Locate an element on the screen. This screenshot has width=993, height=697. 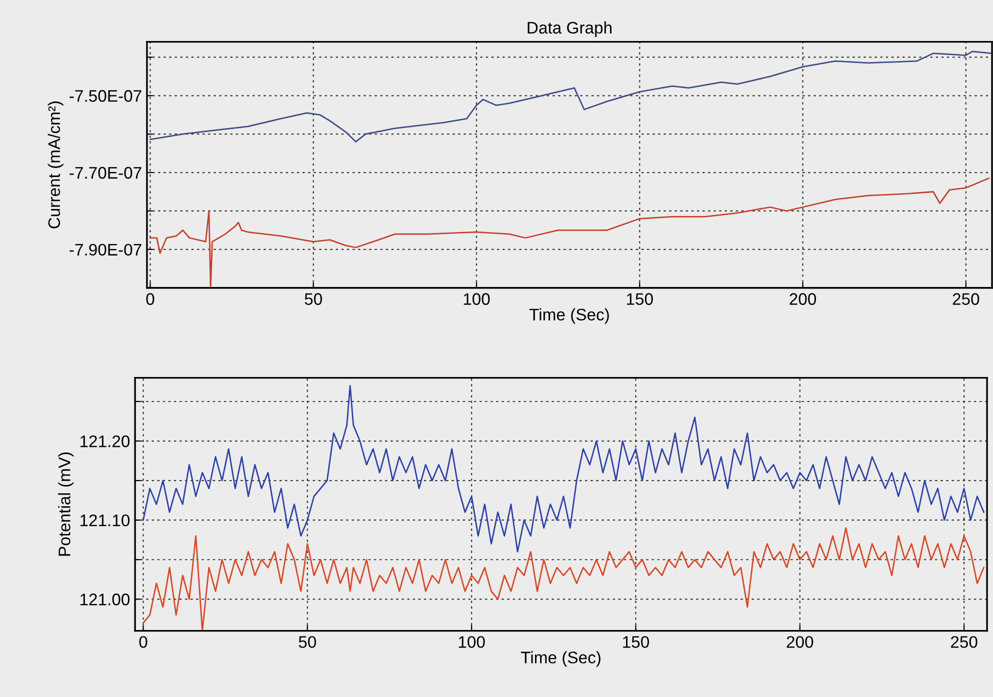
y-tick-label: -7.90E-07 is located at coordinates (106, 250).